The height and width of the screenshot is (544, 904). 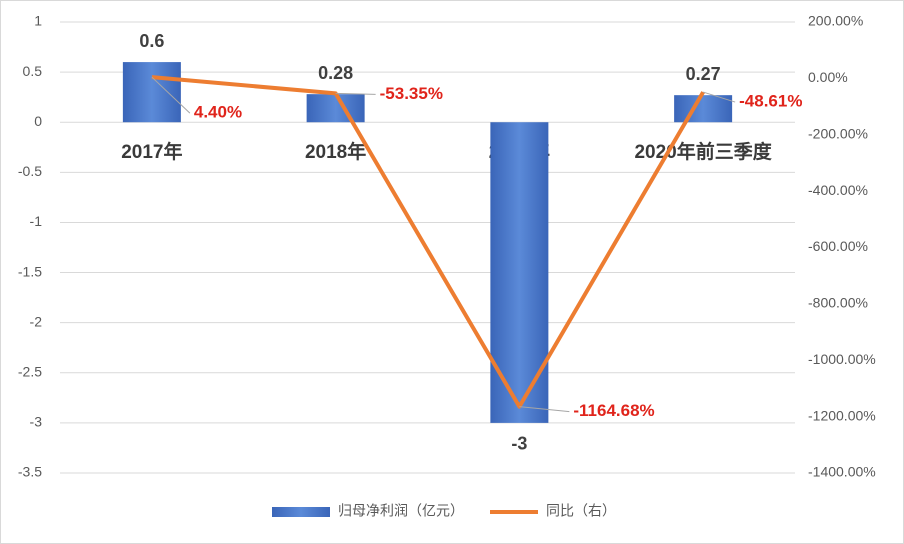 I want to click on y-tick-label: 0.5, so click(x=33, y=71).